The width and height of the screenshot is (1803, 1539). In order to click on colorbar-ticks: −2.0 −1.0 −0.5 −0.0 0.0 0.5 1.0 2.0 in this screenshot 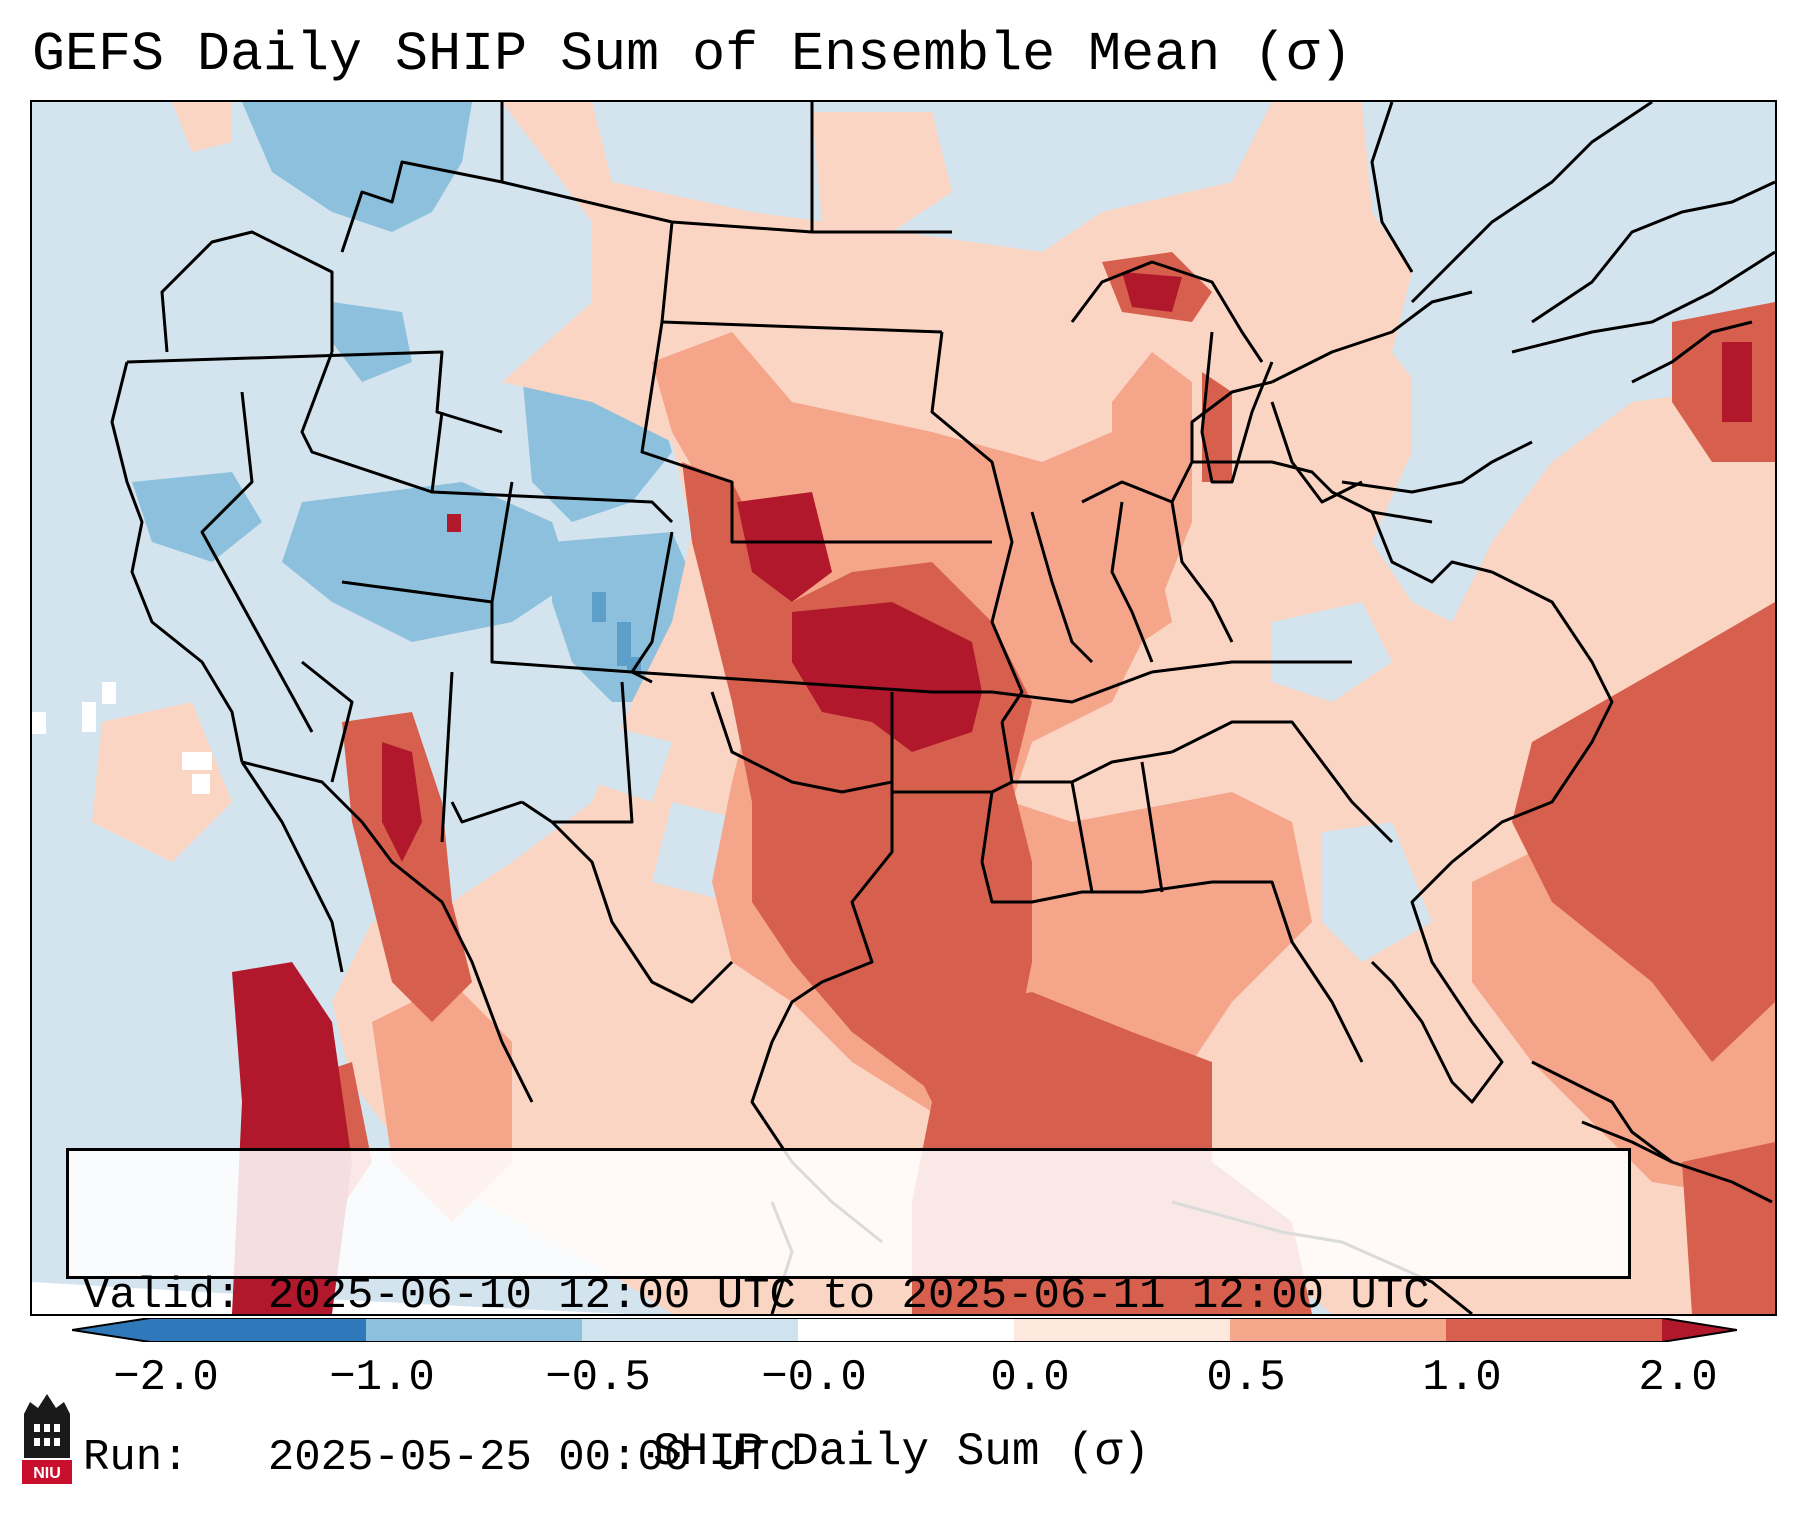, I will do `click(901, 1382)`.